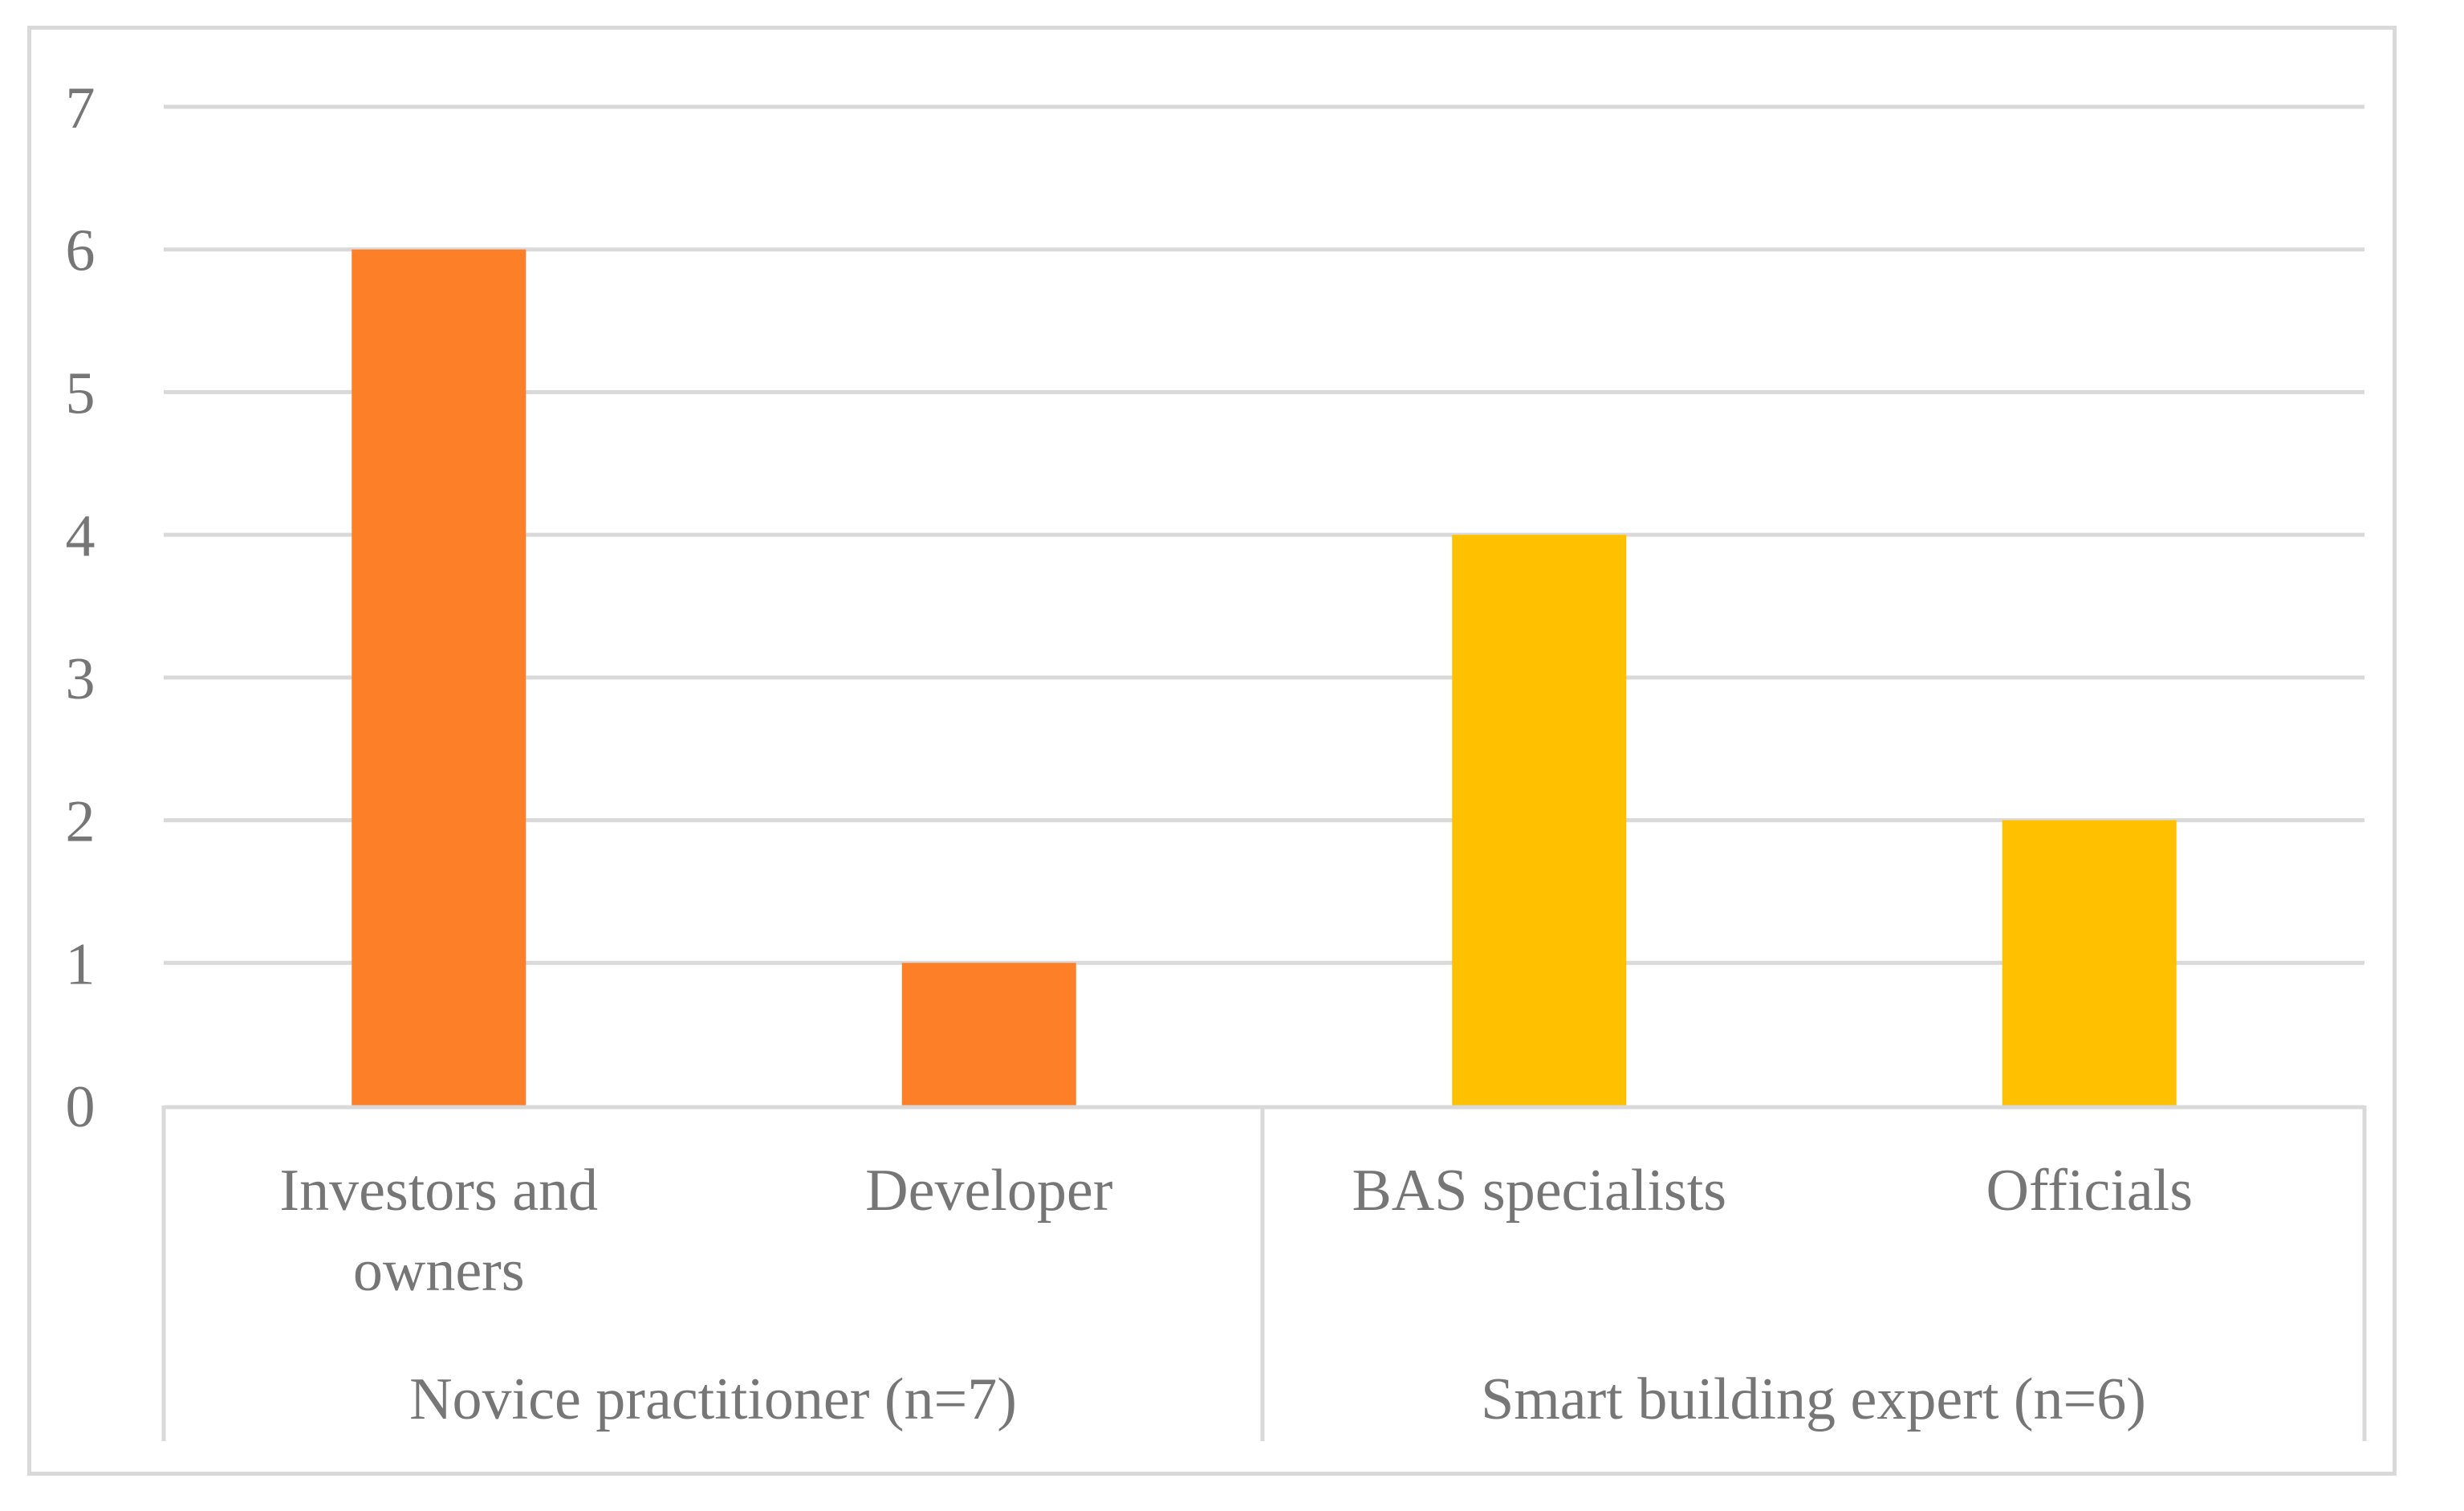 The width and height of the screenshot is (2464, 1511). Describe the element at coordinates (439, 1191) in the screenshot. I see `category-label: Investors and` at that location.